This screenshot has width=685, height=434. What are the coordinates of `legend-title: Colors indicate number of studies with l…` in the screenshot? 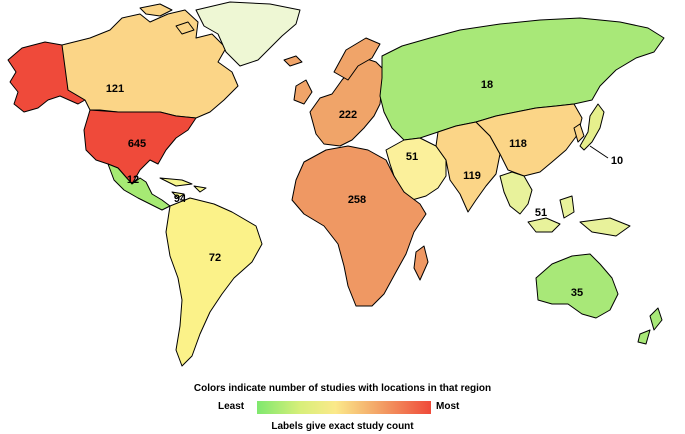 It's located at (342, 388).